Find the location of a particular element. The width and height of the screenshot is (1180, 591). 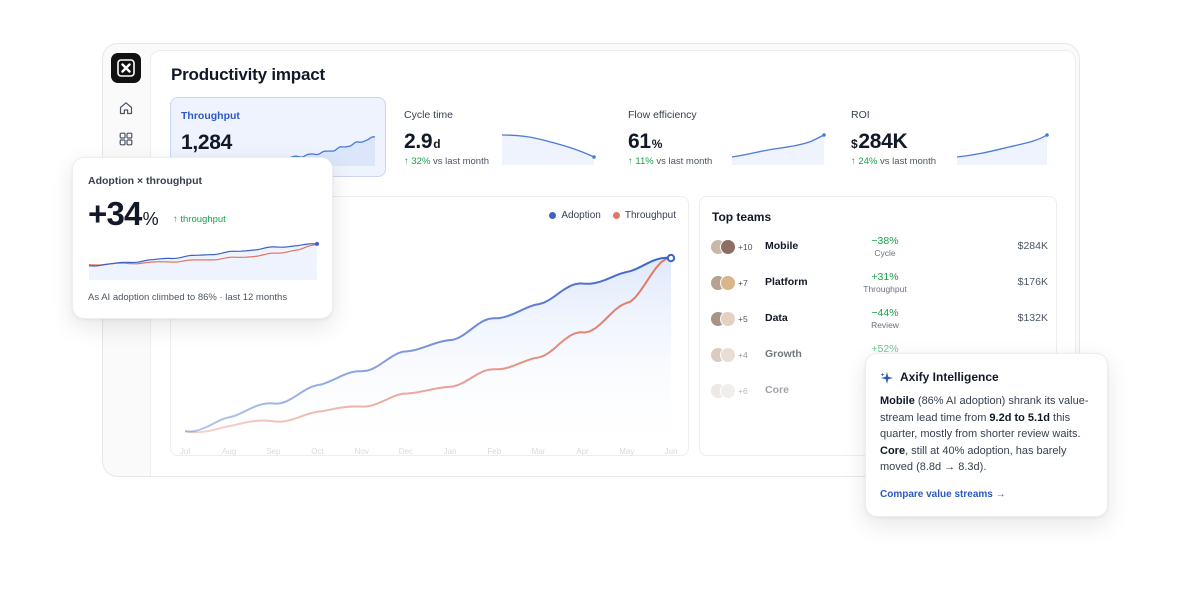

x-tick-label: Aug is located at coordinates (229, 451).